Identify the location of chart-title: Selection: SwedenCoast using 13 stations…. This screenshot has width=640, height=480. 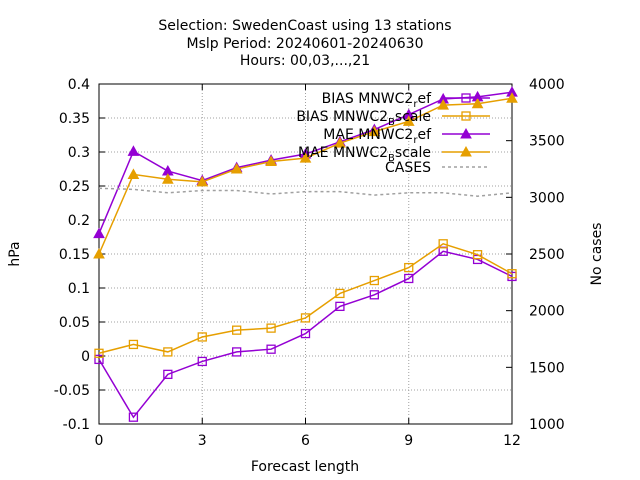
(304, 43).